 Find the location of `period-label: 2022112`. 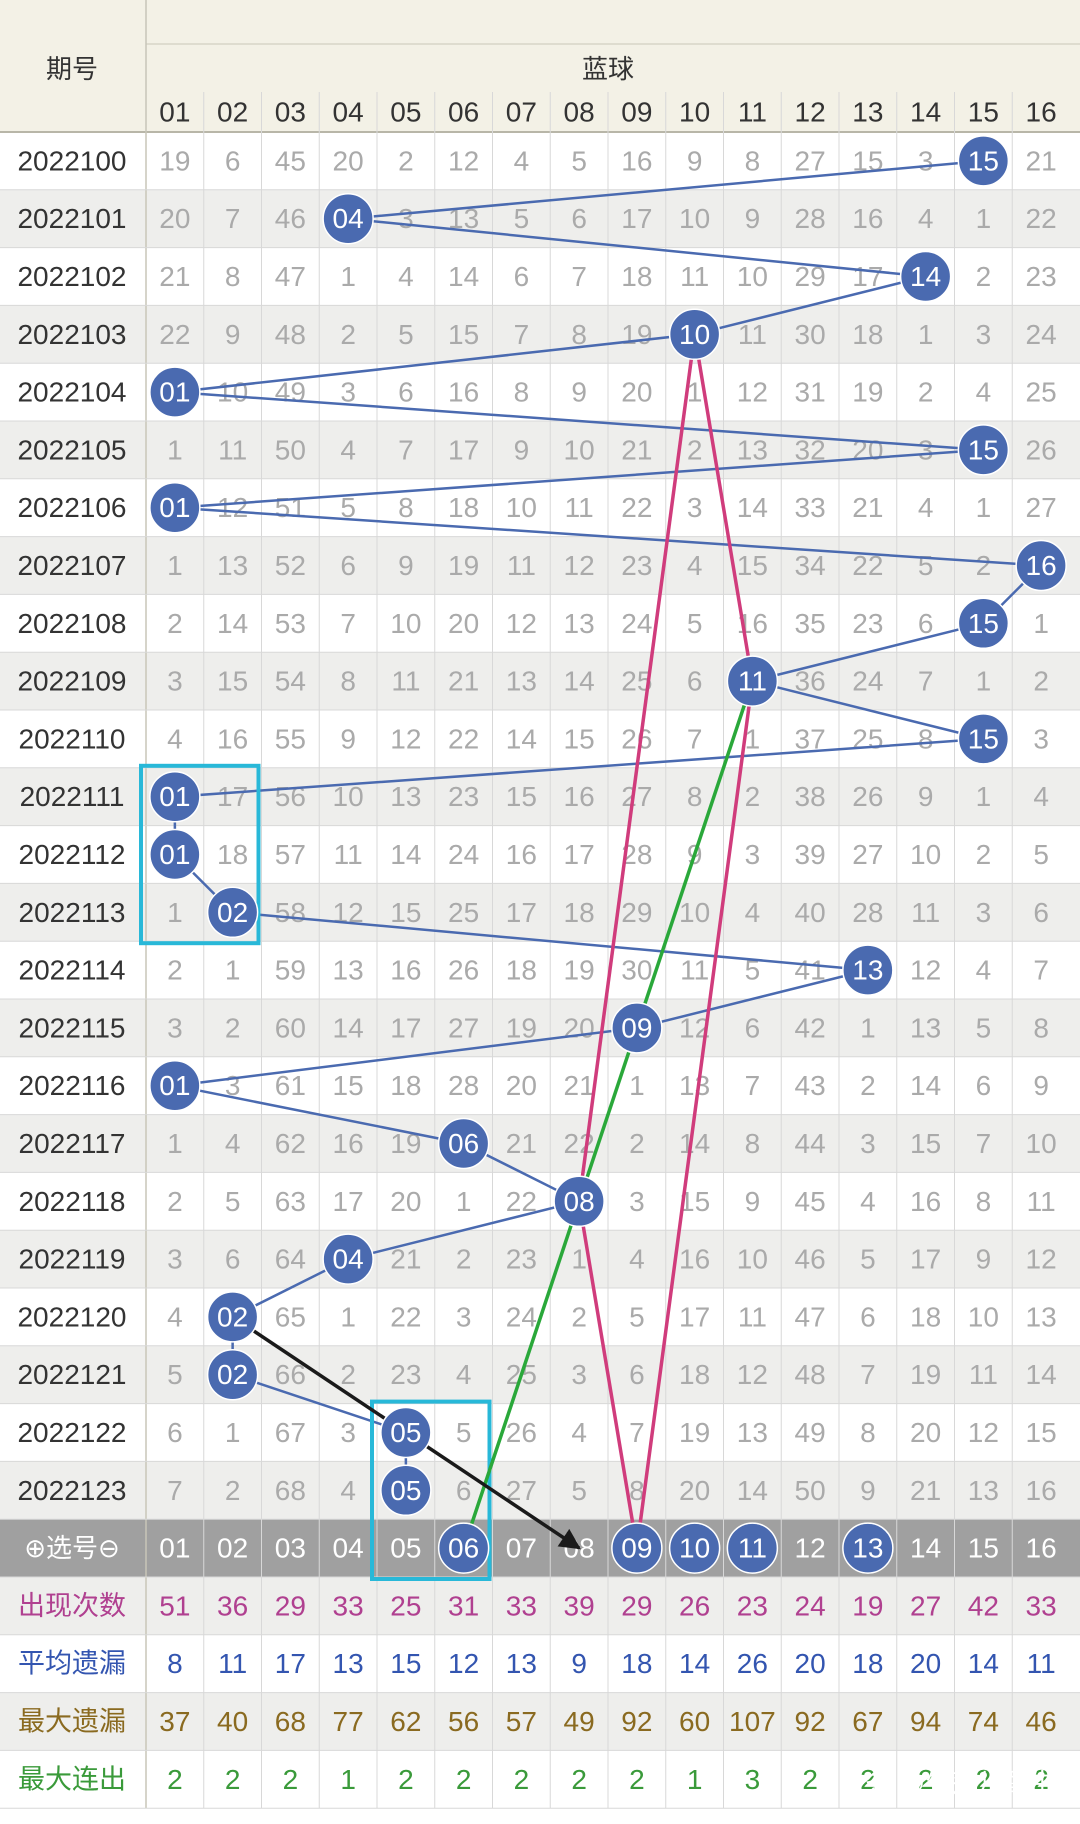

period-label: 2022112 is located at coordinates (72, 854).